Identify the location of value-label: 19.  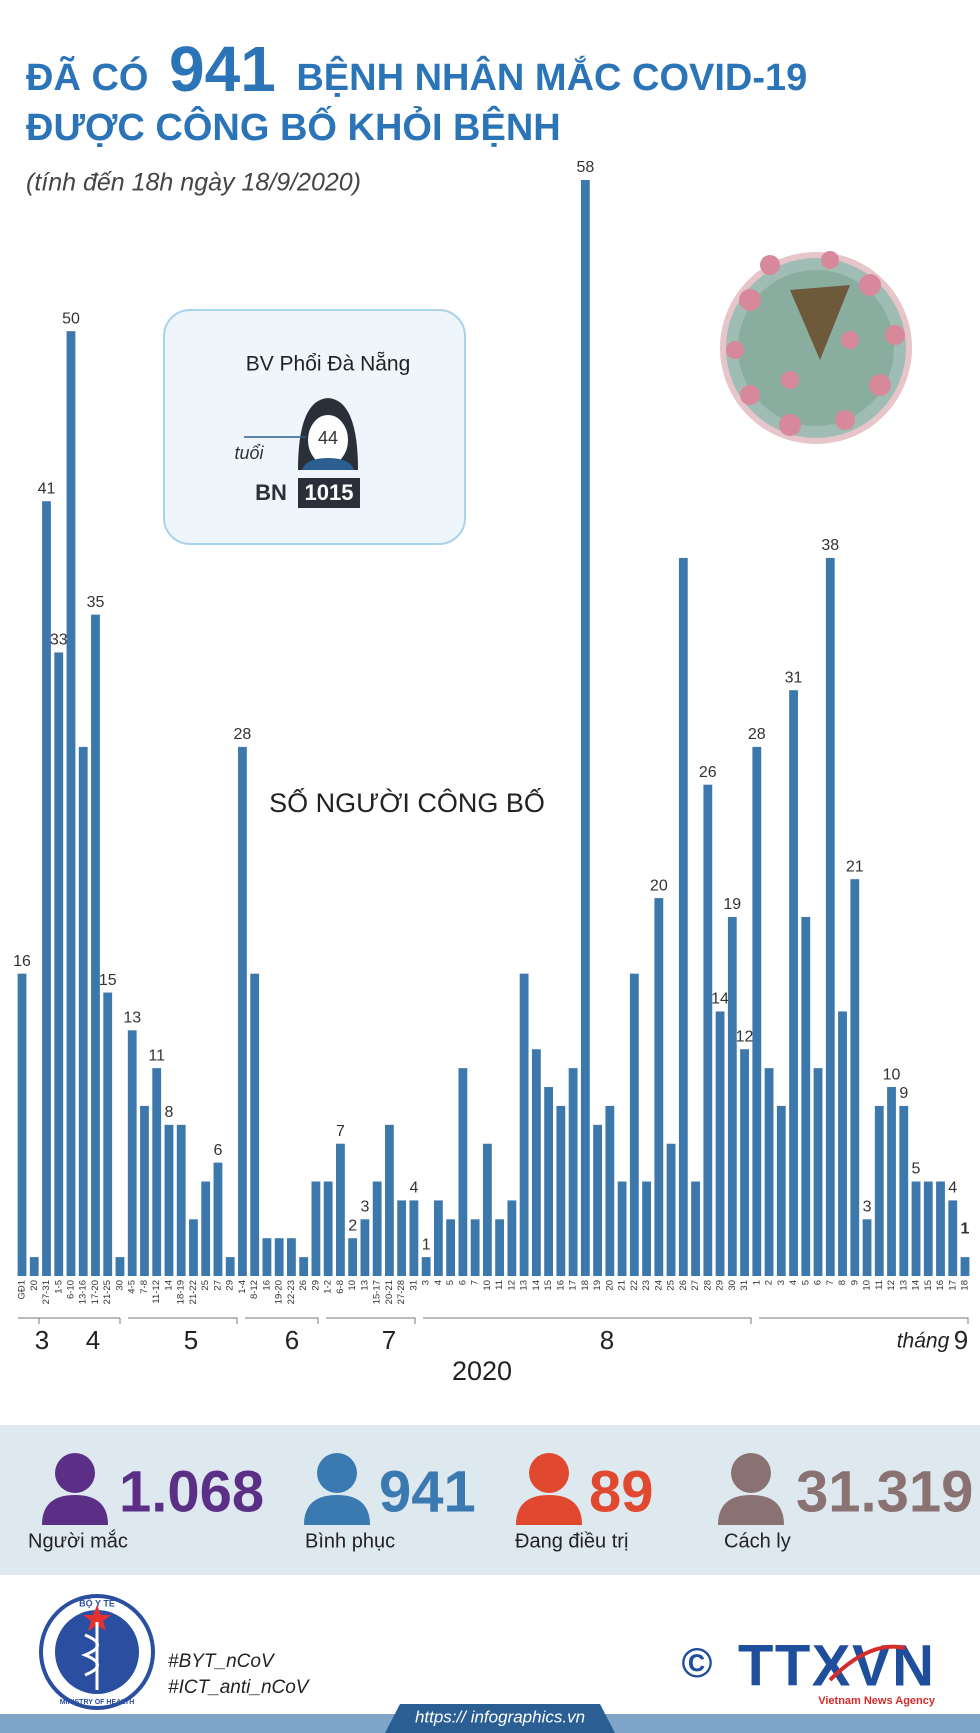
(732, 904).